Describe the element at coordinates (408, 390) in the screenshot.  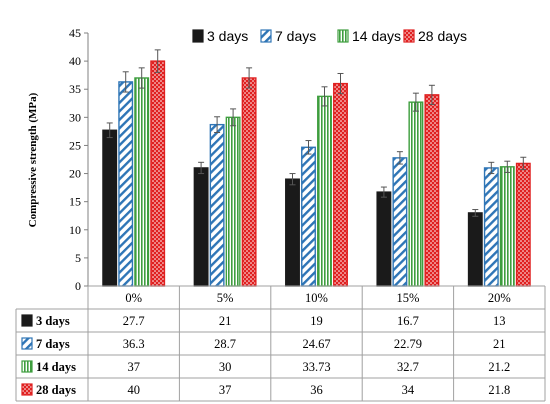
I see `data-label: 34` at that location.